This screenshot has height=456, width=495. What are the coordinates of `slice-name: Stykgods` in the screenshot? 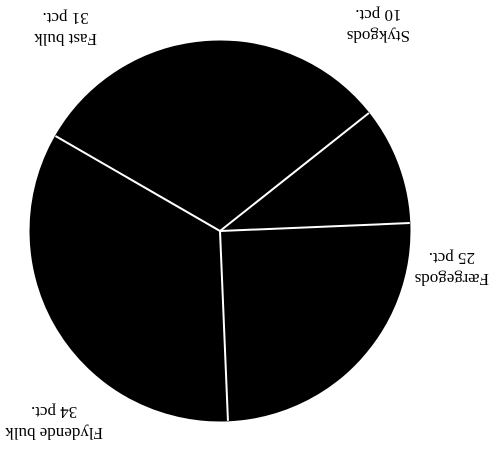 It's located at (378, 36).